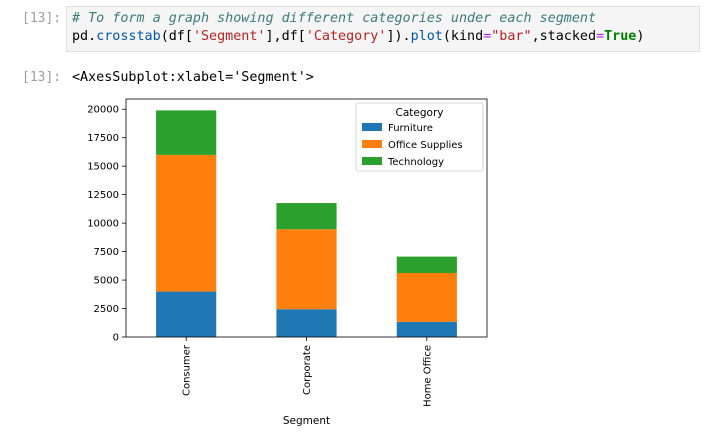 The image size is (704, 447). What do you see at coordinates (176, 36) in the screenshot?
I see `code-token: (df[` at bounding box center [176, 36].